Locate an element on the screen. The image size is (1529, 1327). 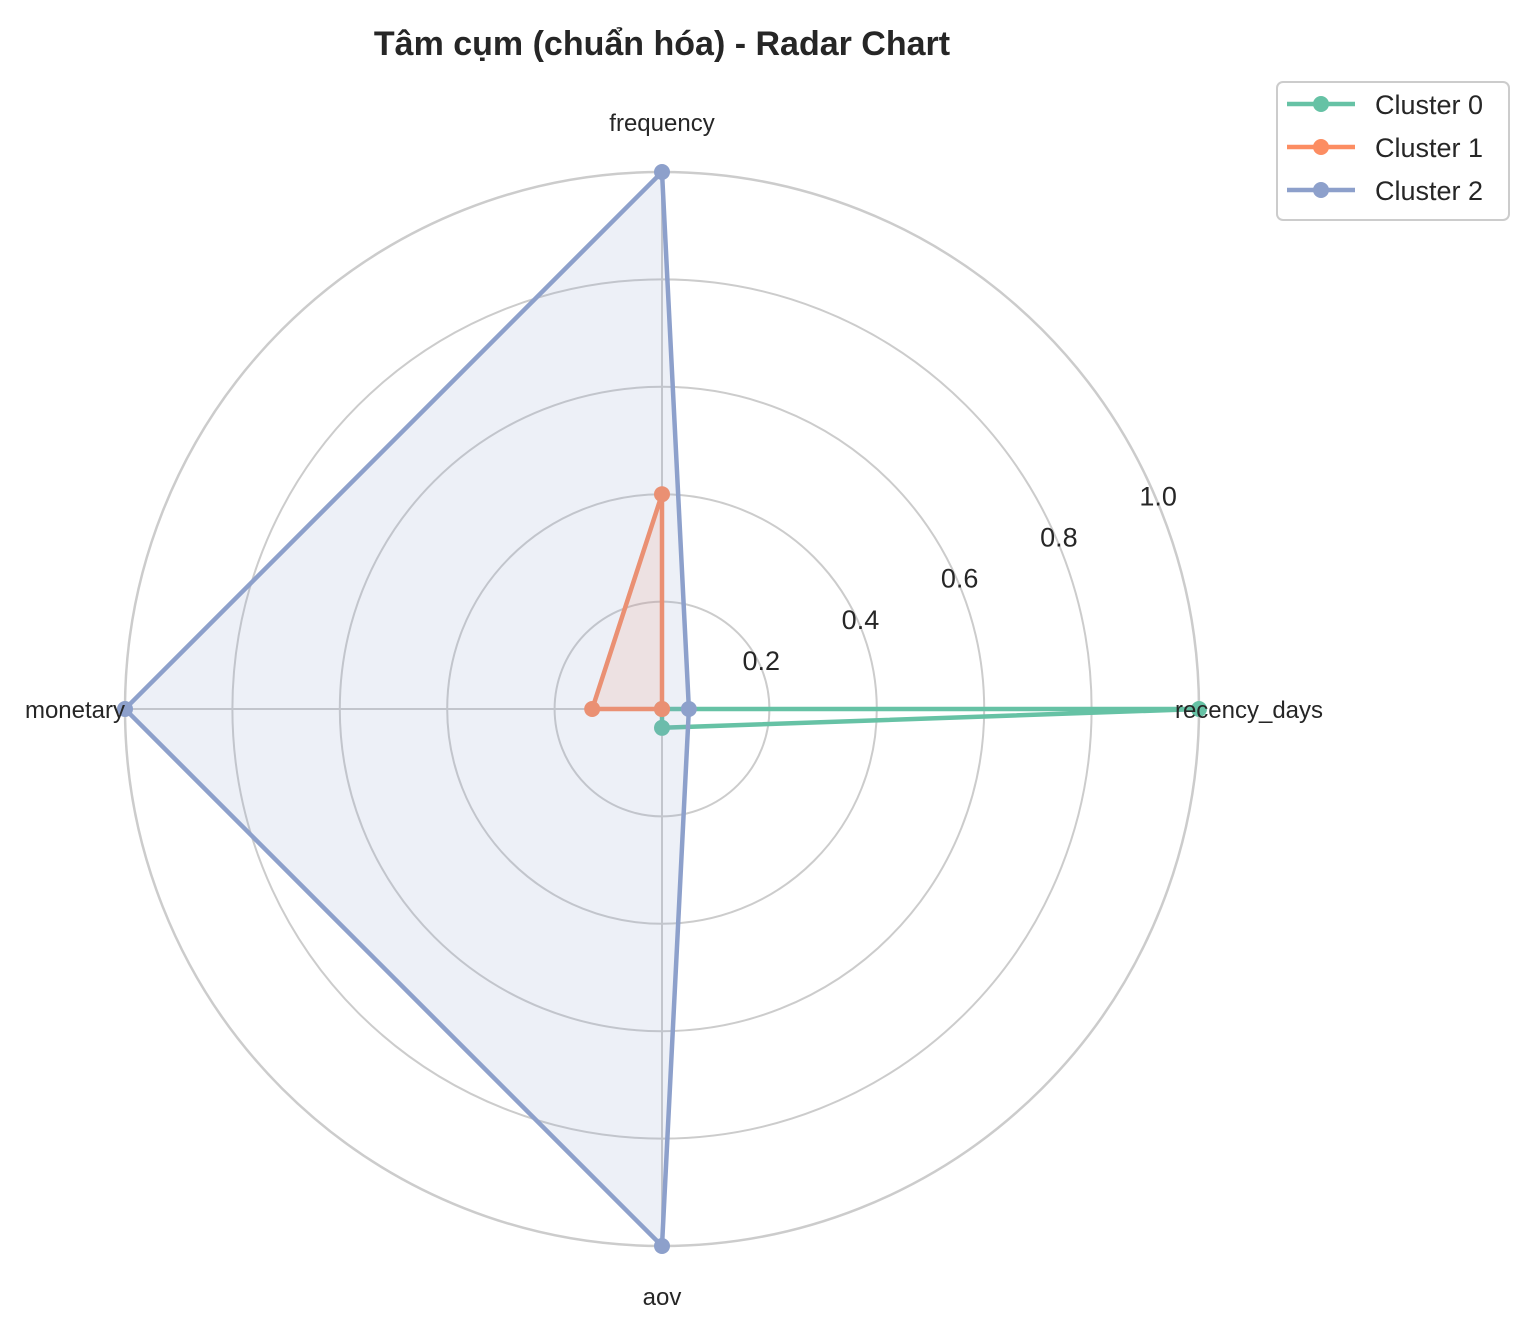
point-cluster-1-monetary is located at coordinates (592, 709).